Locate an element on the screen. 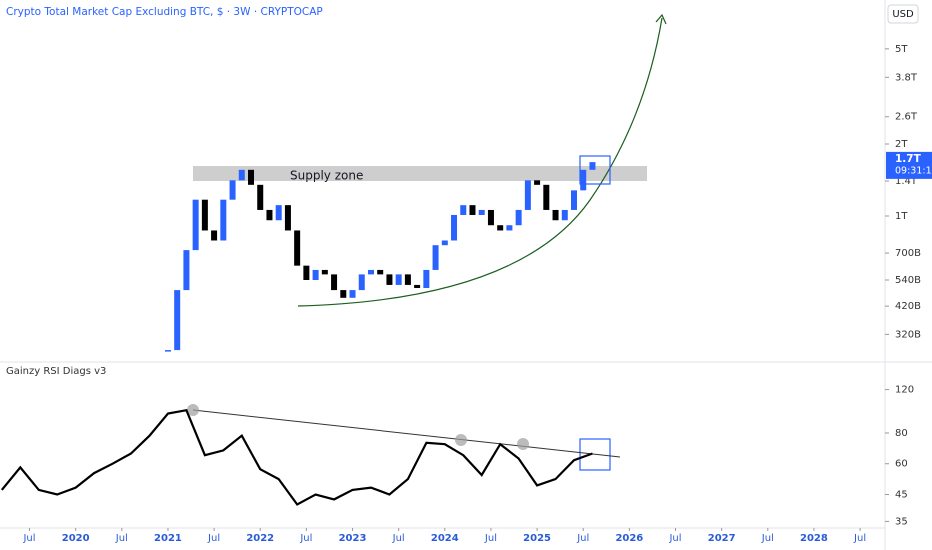  y-tick-label: 80 is located at coordinates (901, 433).